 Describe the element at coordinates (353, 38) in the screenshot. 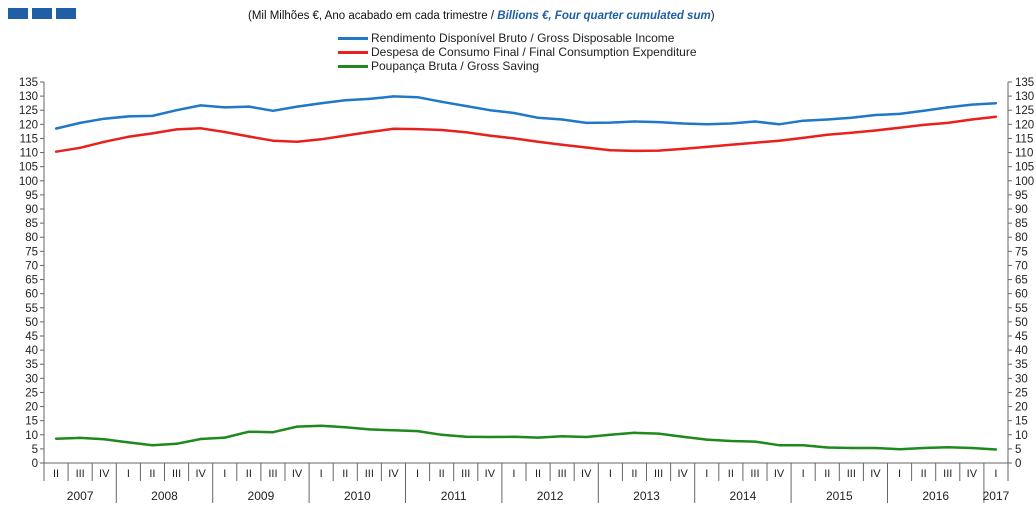

I see `legend-swatch-income` at that location.